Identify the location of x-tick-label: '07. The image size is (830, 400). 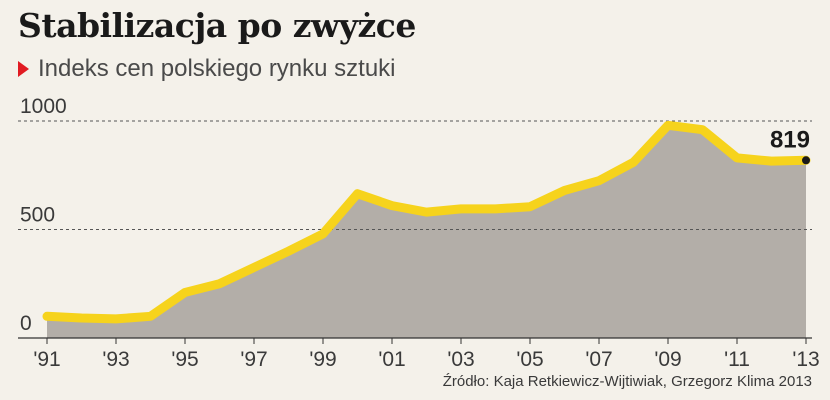
(598, 359).